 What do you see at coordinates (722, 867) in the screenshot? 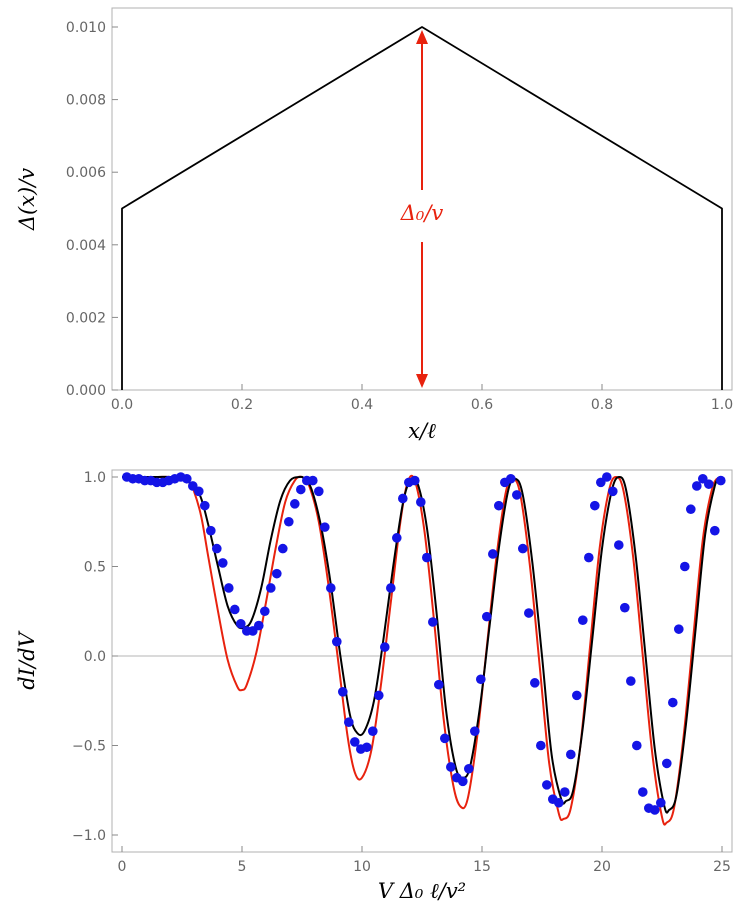
I see `x-tick-label: 25` at bounding box center [722, 867].